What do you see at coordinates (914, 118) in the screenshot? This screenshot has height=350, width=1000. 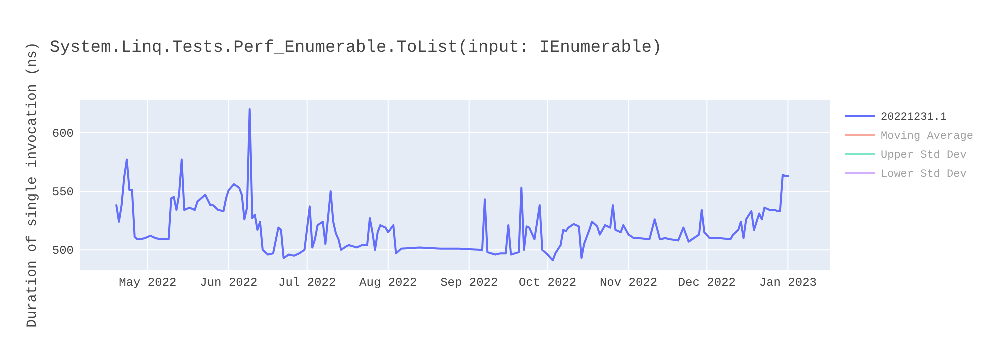 I see `legend-label: 20221231.1` at bounding box center [914, 118].